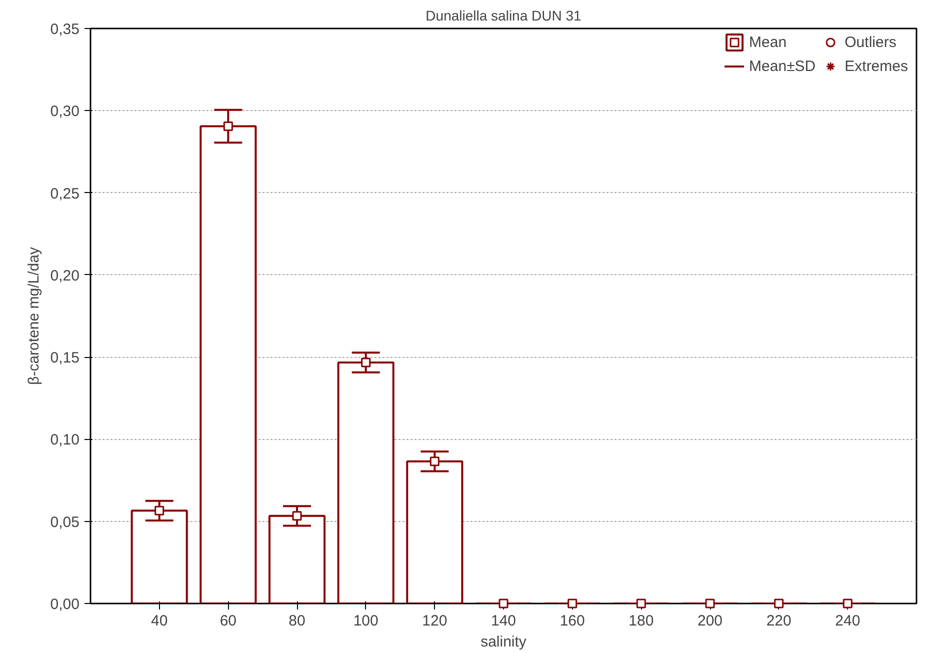  Describe the element at coordinates (159, 621) in the screenshot. I see `x-tick-label: 40` at that location.